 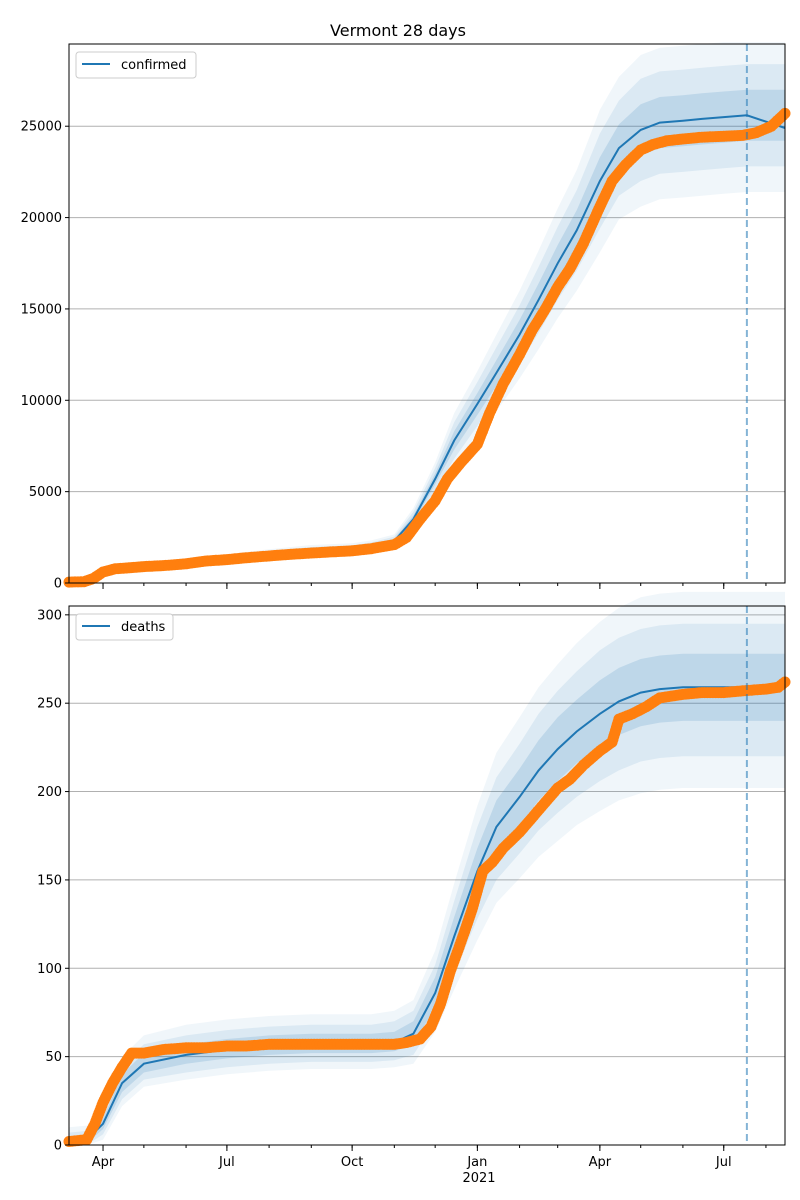 What do you see at coordinates (45, 356) in the screenshot?
I see `confirmed-y-axis: 0 5000 10000 15000 20000 25000` at bounding box center [45, 356].